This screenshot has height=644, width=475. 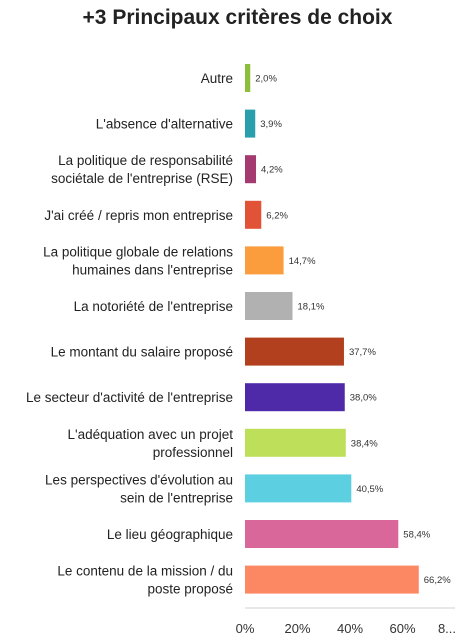 I want to click on category-label: La notoriété de l'entreprise, so click(x=153, y=306).